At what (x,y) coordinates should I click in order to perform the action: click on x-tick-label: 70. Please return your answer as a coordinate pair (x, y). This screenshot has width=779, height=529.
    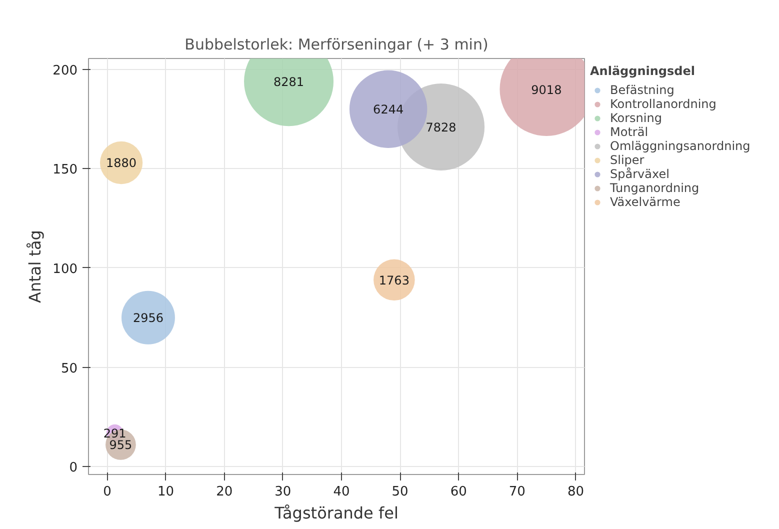
    Looking at the image, I should click on (517, 492).